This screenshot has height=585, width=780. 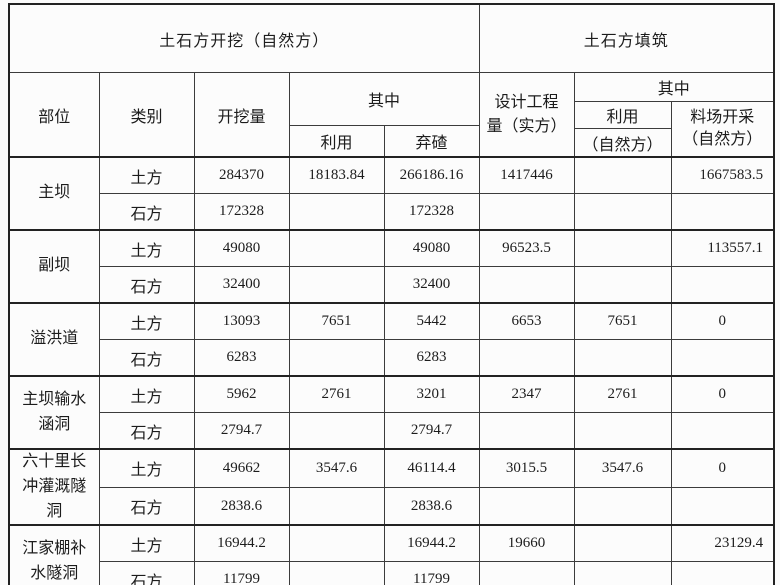 I want to click on header-fill-section: 土石方填筑, so click(x=626, y=38).